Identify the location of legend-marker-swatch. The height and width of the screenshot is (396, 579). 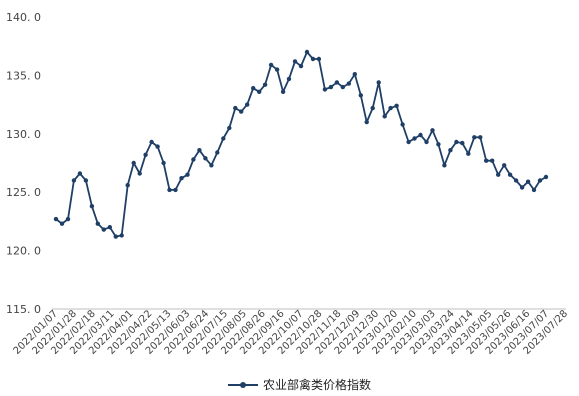
(243, 385).